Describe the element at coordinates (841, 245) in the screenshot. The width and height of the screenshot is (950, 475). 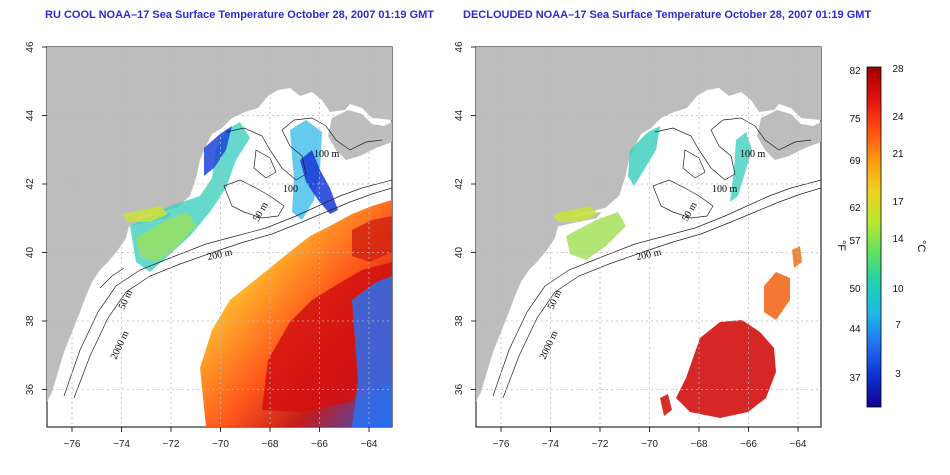
I see `colorbar-unit-f: °F` at that location.